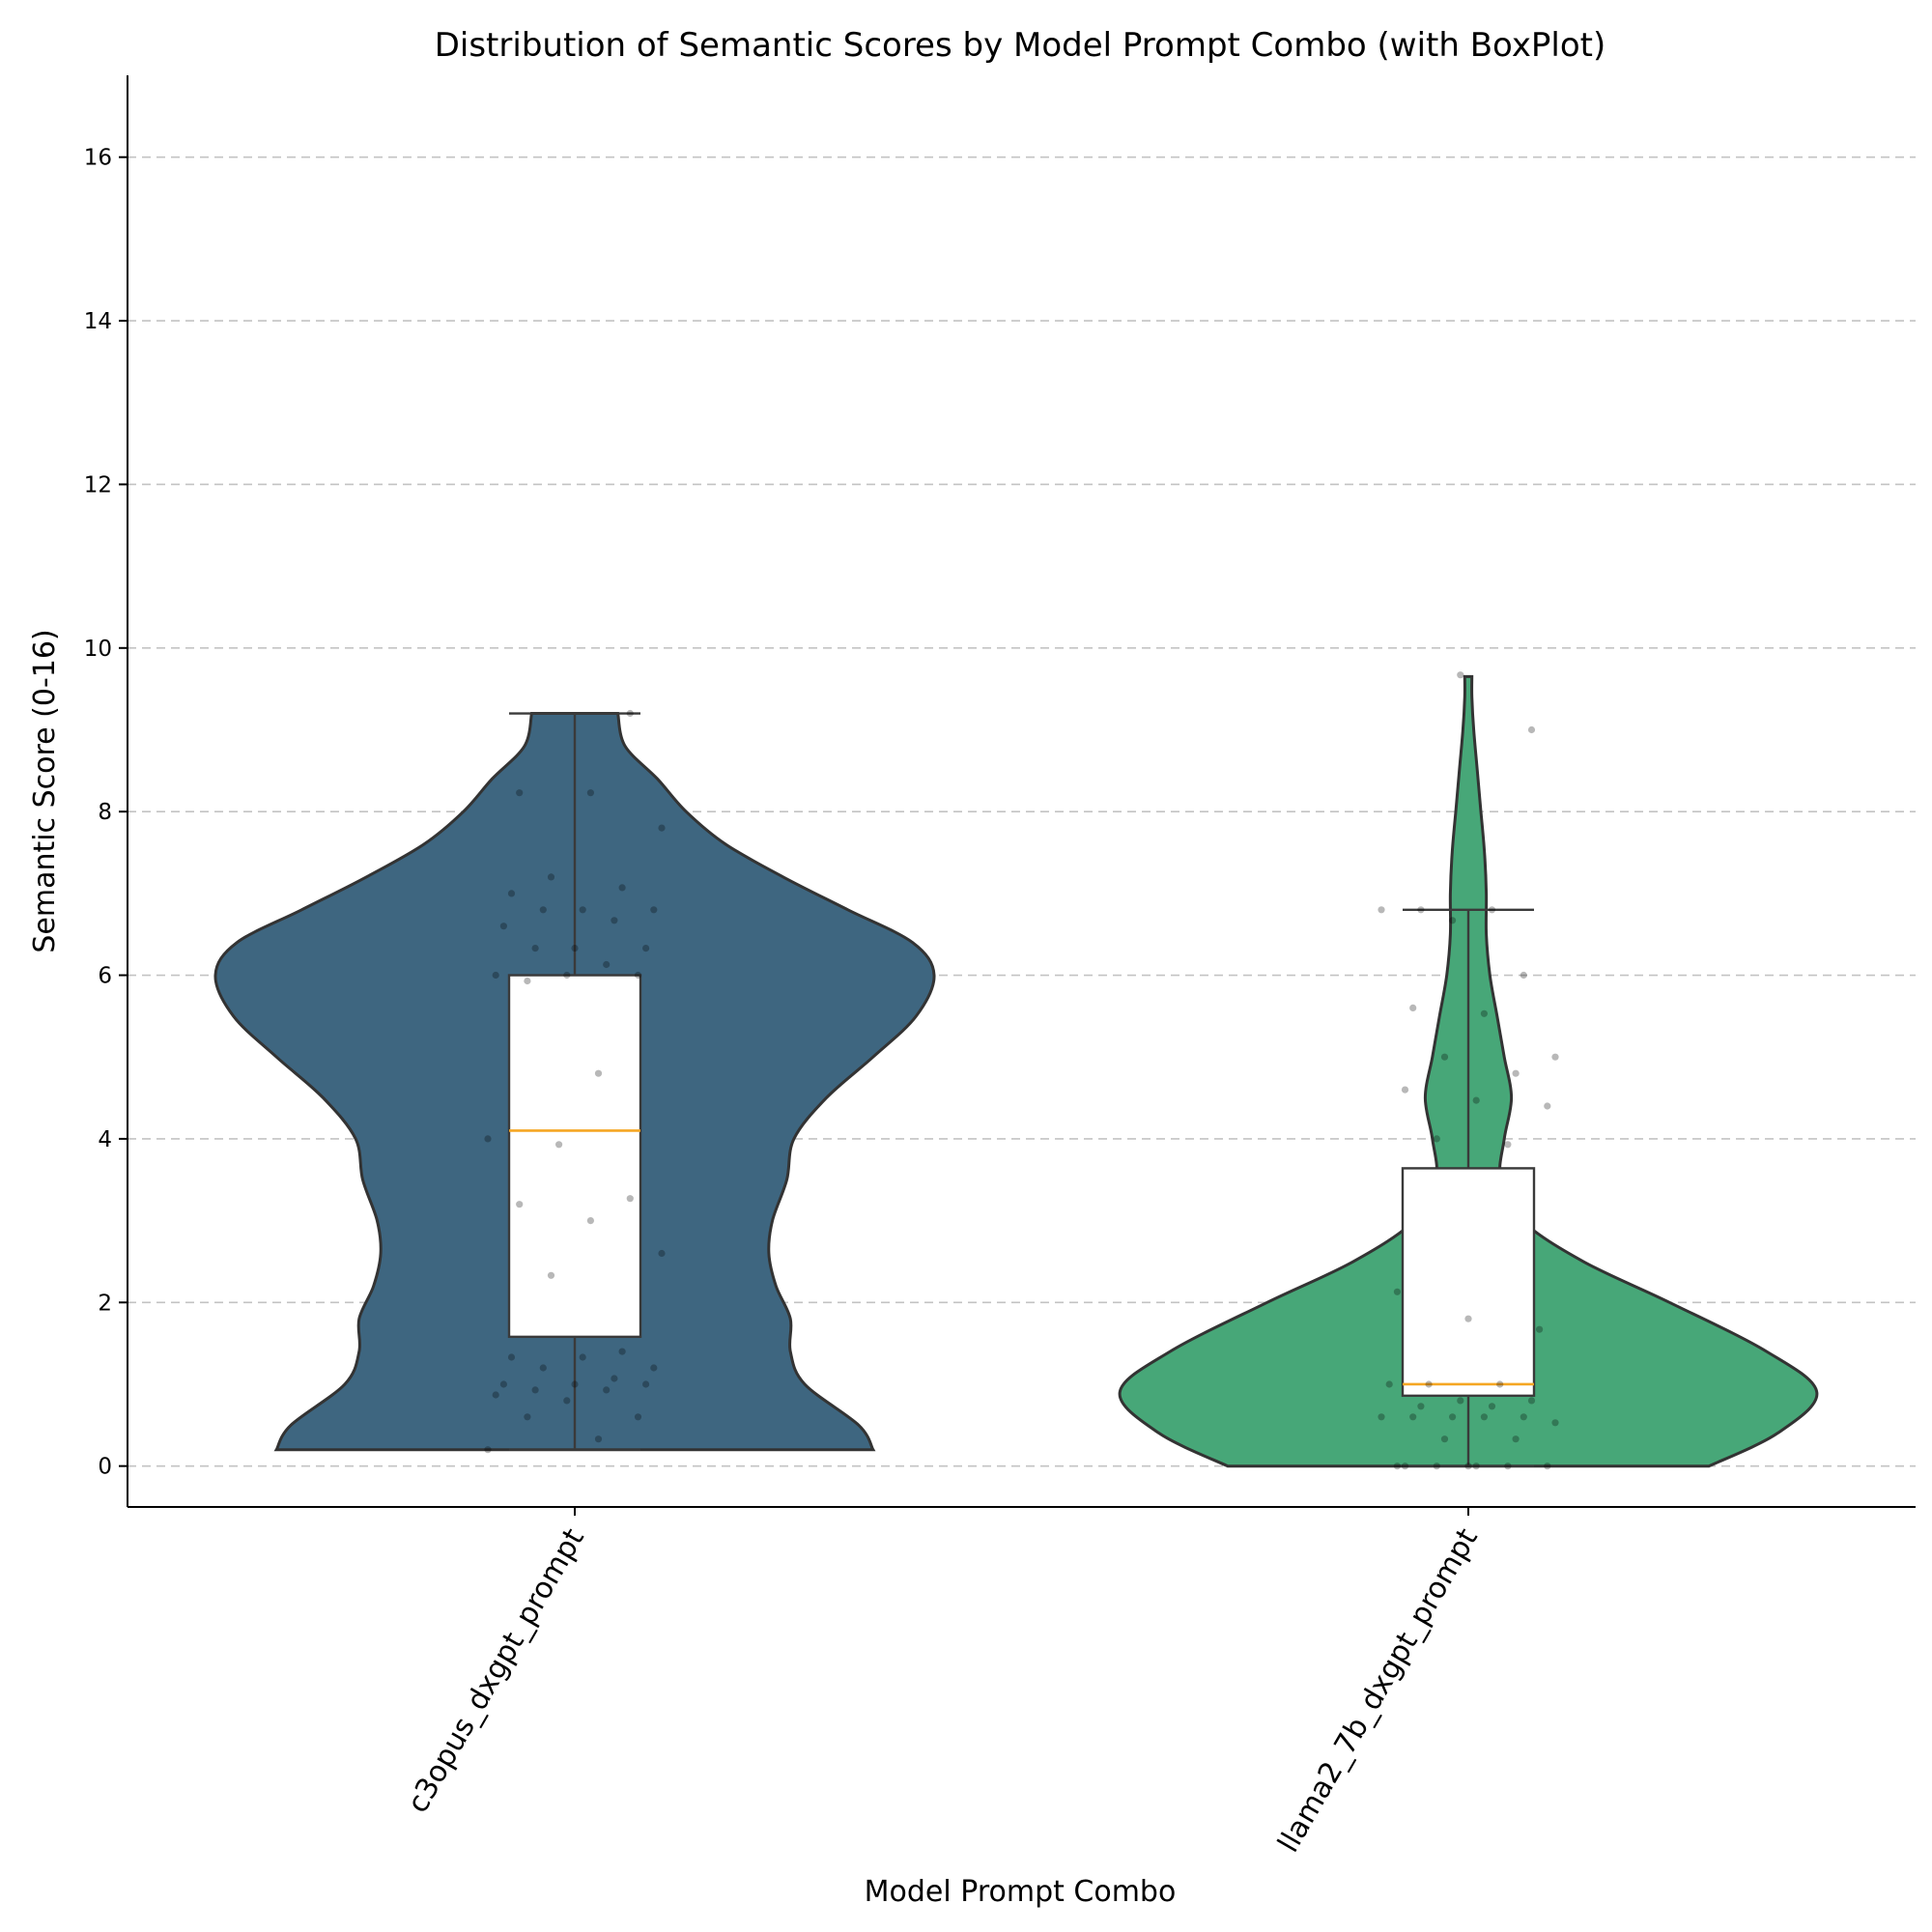 This screenshot has height=1932, width=1932. What do you see at coordinates (98, 484) in the screenshot?
I see `y-tick-label: 12` at bounding box center [98, 484].